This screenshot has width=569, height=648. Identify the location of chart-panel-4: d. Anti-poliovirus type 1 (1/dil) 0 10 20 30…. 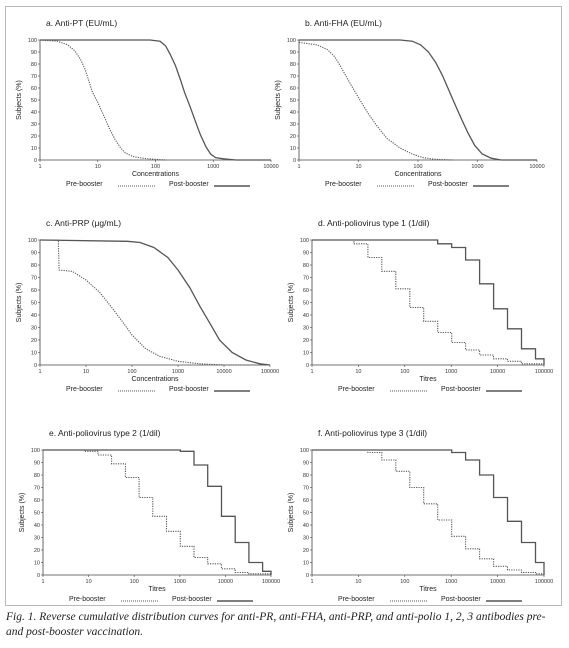
(420, 305).